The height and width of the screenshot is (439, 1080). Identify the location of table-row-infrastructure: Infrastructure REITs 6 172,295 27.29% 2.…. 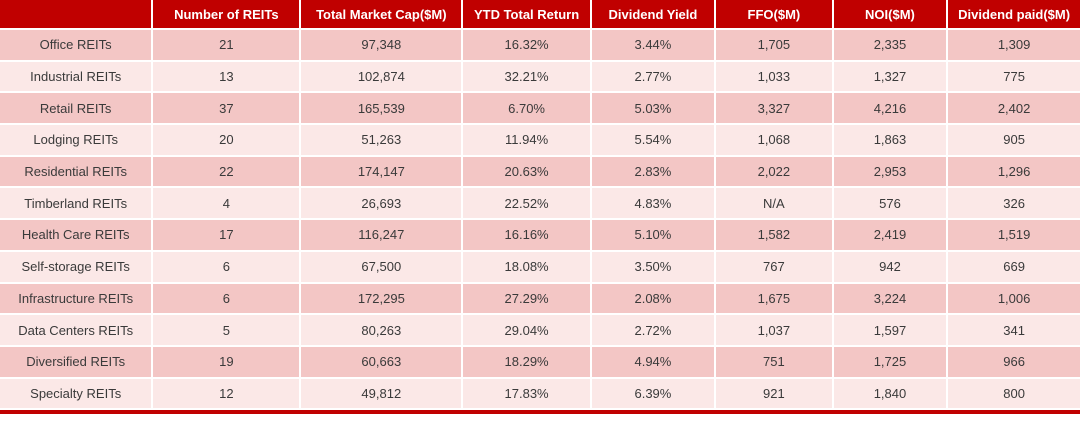
(540, 299).